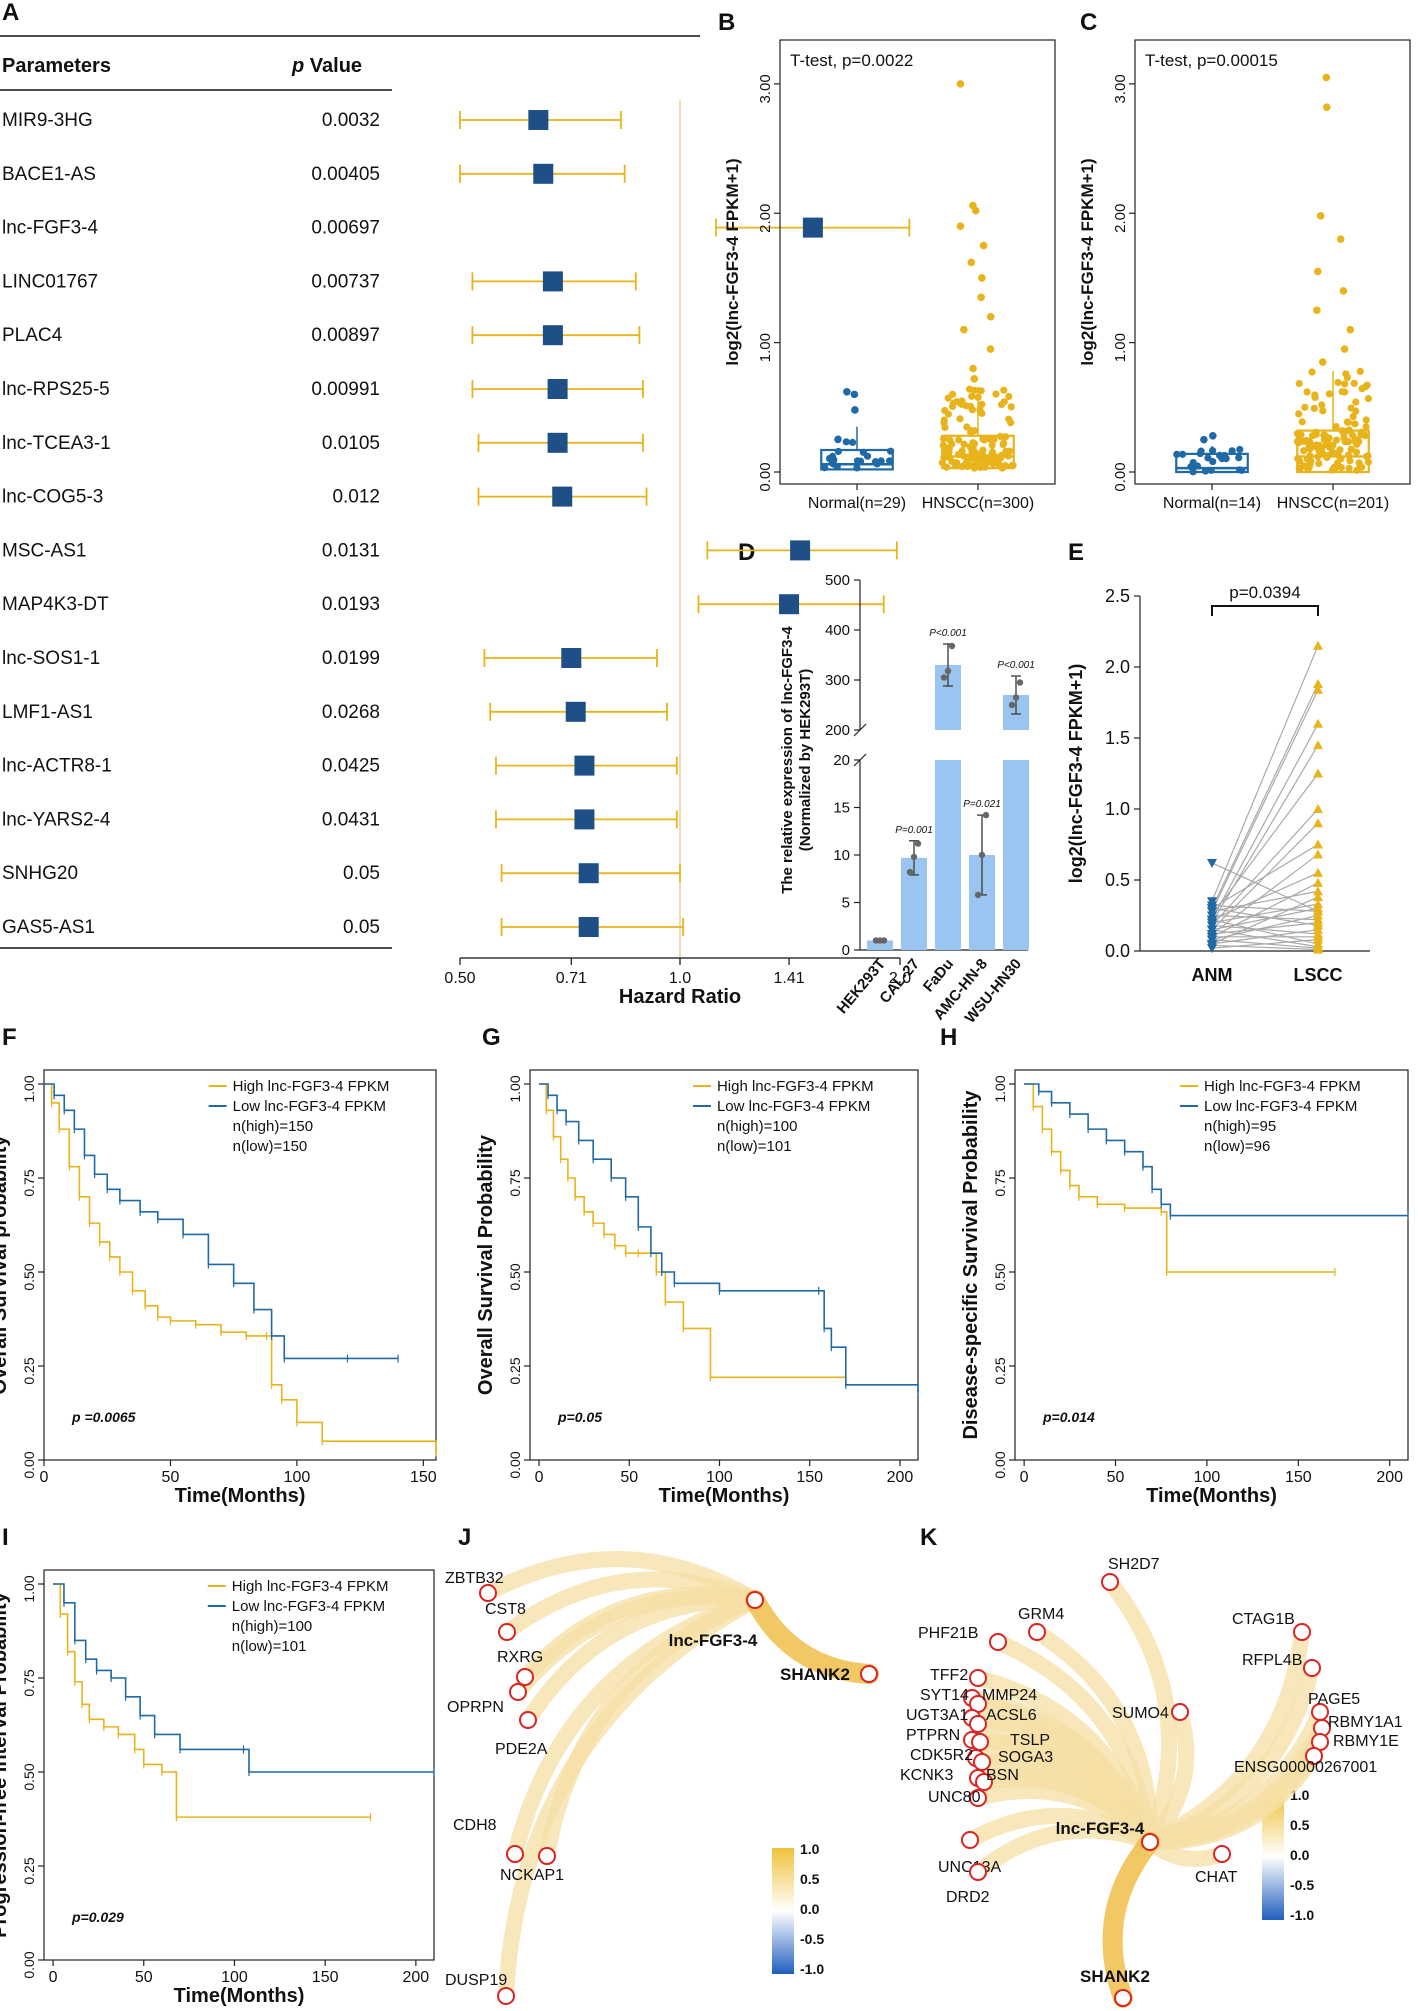  I want to click on y-tick-label: 1.0, so click(1117, 809).